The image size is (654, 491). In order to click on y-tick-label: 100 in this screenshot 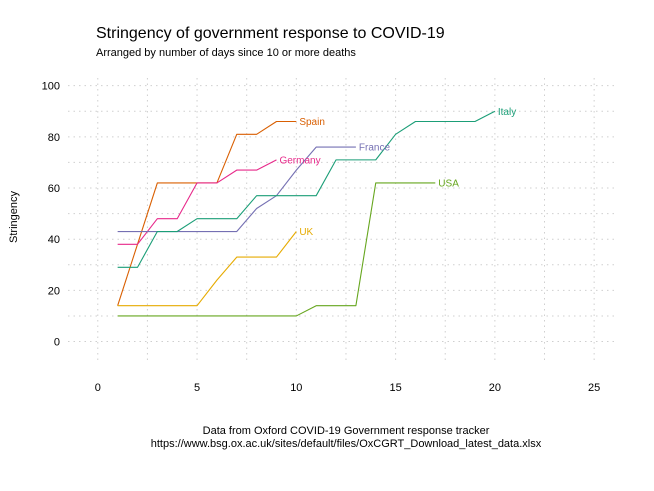, I will do `click(51, 87)`.